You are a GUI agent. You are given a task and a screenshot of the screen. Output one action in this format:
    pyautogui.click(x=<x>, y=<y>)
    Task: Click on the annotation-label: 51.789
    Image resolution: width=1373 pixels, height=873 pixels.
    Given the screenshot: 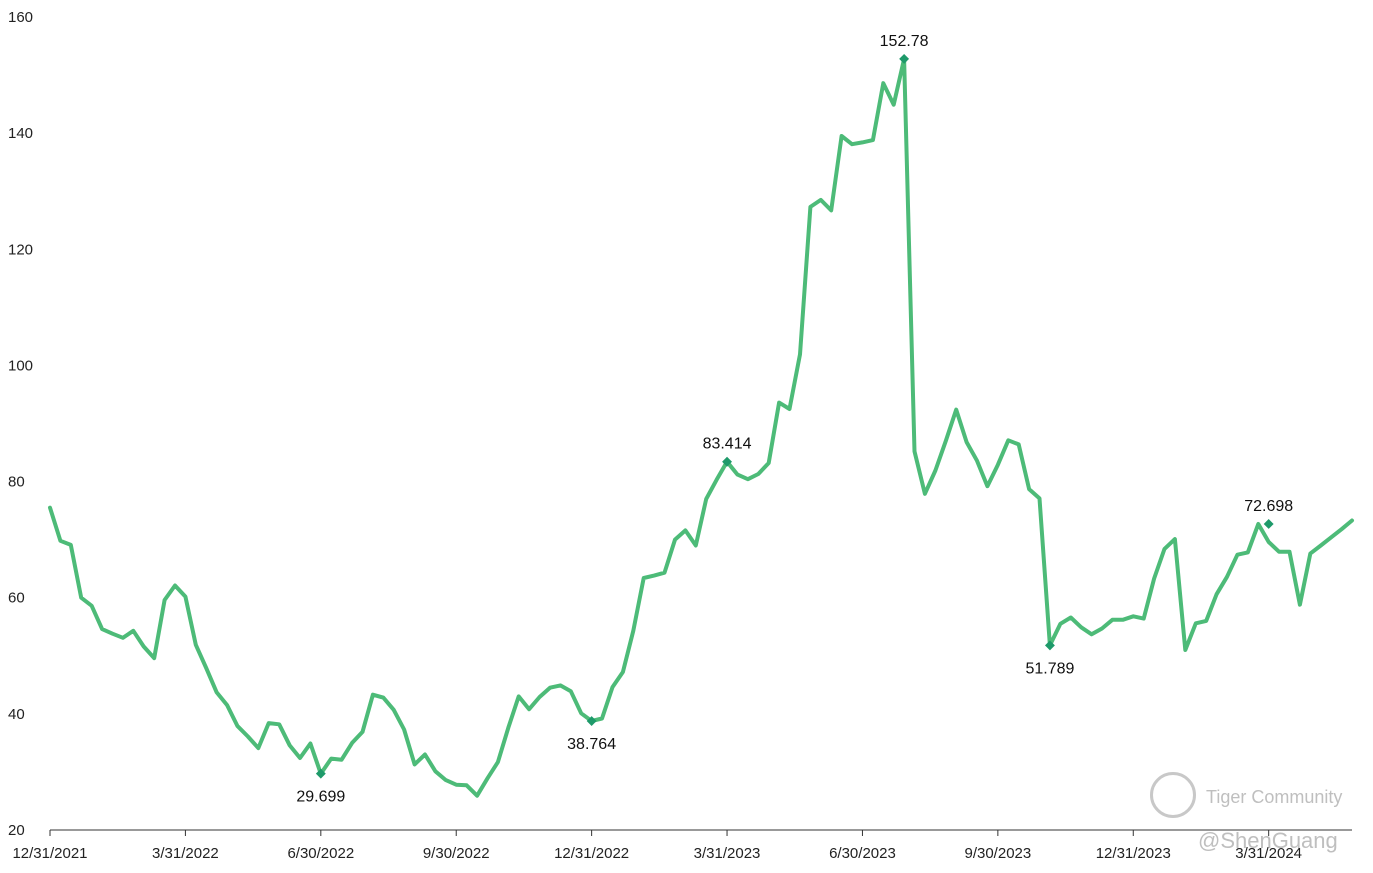 What is the action you would take?
    pyautogui.click(x=1049, y=668)
    